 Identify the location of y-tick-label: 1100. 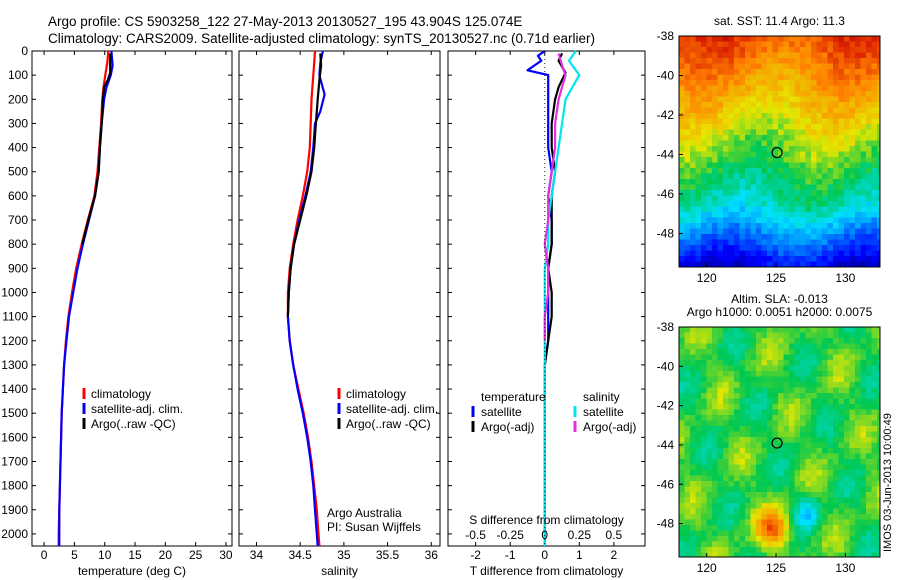
(15, 317).